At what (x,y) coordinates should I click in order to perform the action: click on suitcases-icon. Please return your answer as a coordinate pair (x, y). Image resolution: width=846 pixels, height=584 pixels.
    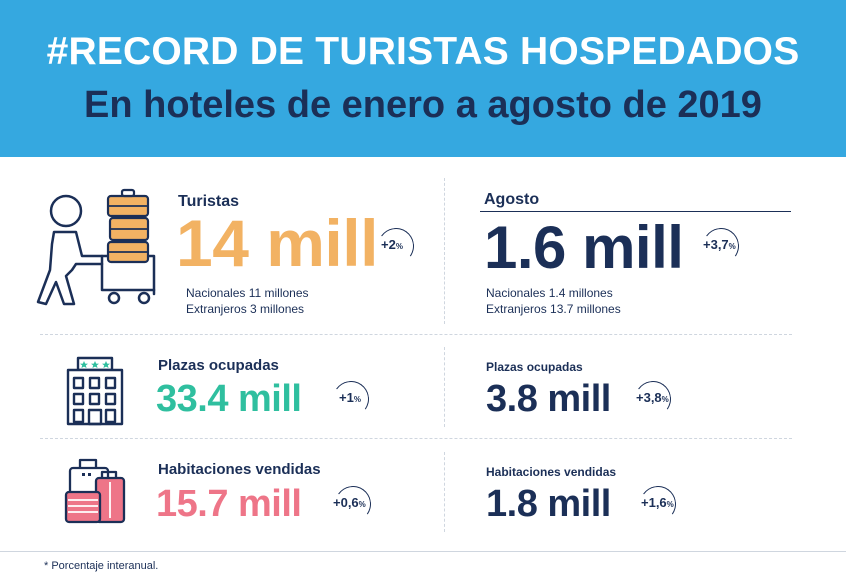
    Looking at the image, I should click on (96, 491).